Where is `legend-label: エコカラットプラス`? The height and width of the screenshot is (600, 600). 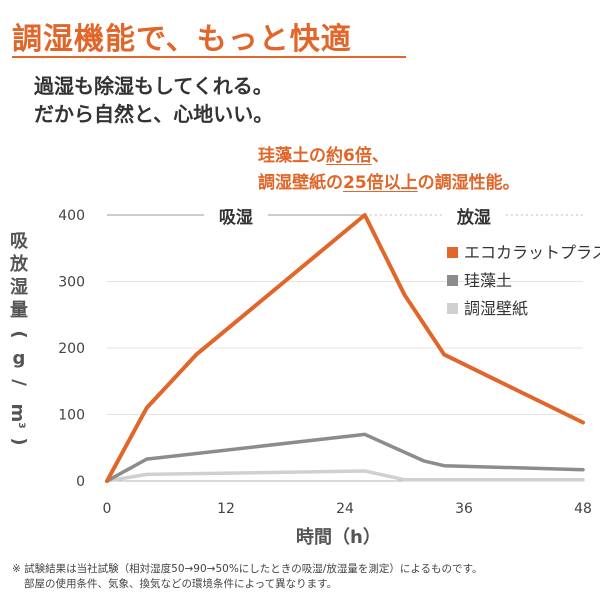
legend-label: エコカラットプラス is located at coordinates (532, 252).